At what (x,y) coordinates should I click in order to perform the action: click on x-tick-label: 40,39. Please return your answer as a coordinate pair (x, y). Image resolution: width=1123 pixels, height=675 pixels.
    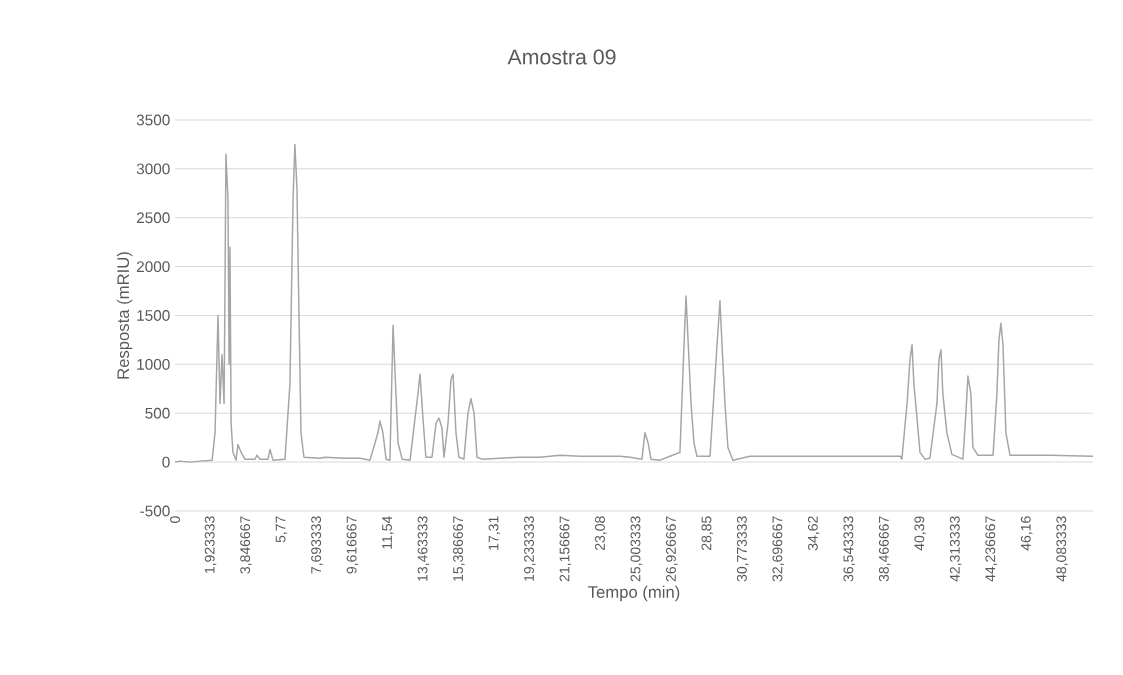
    Looking at the image, I should click on (920, 533).